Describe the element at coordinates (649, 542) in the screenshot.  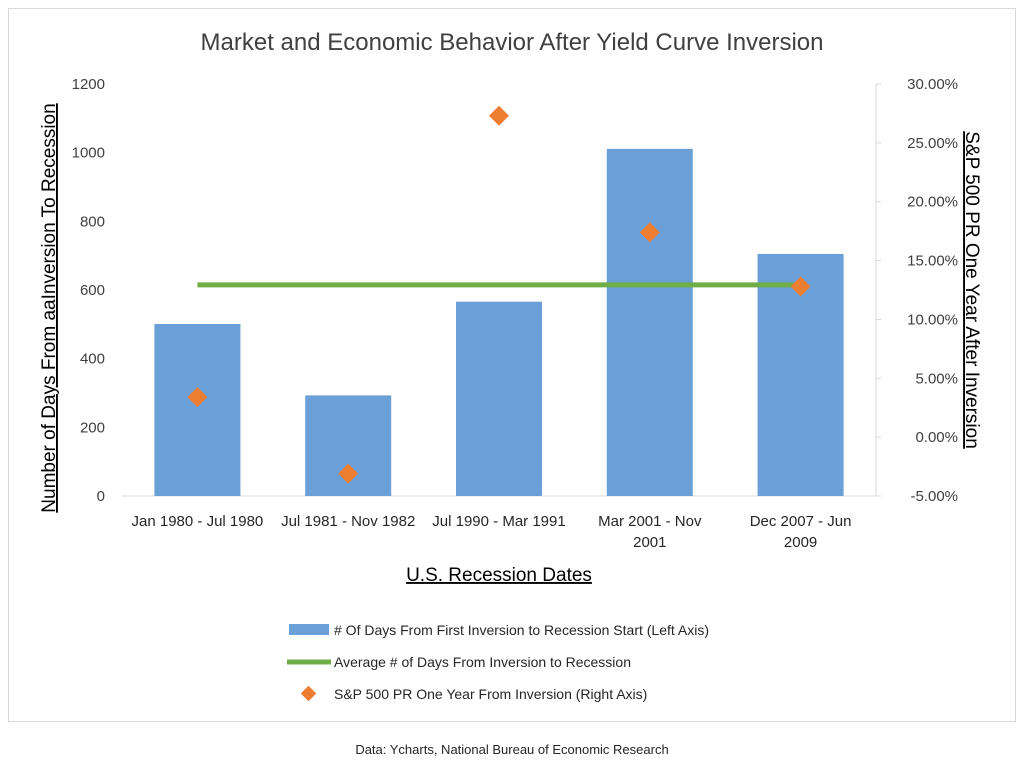
I see `category-label: 2001` at that location.